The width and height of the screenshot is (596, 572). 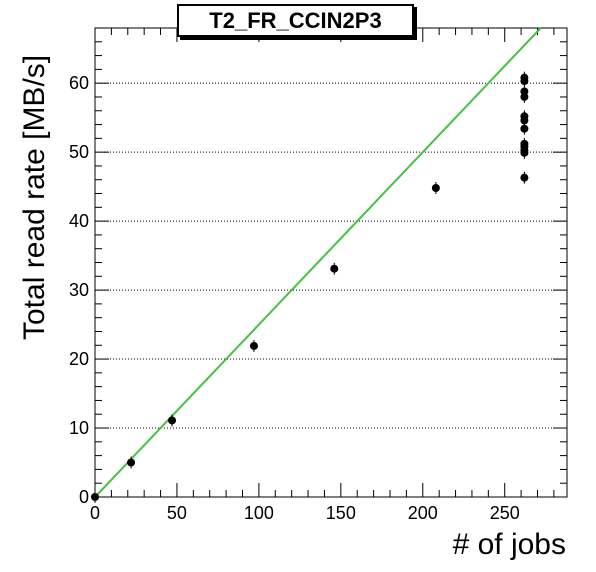 What do you see at coordinates (341, 513) in the screenshot?
I see `x-tick-label: 150` at bounding box center [341, 513].